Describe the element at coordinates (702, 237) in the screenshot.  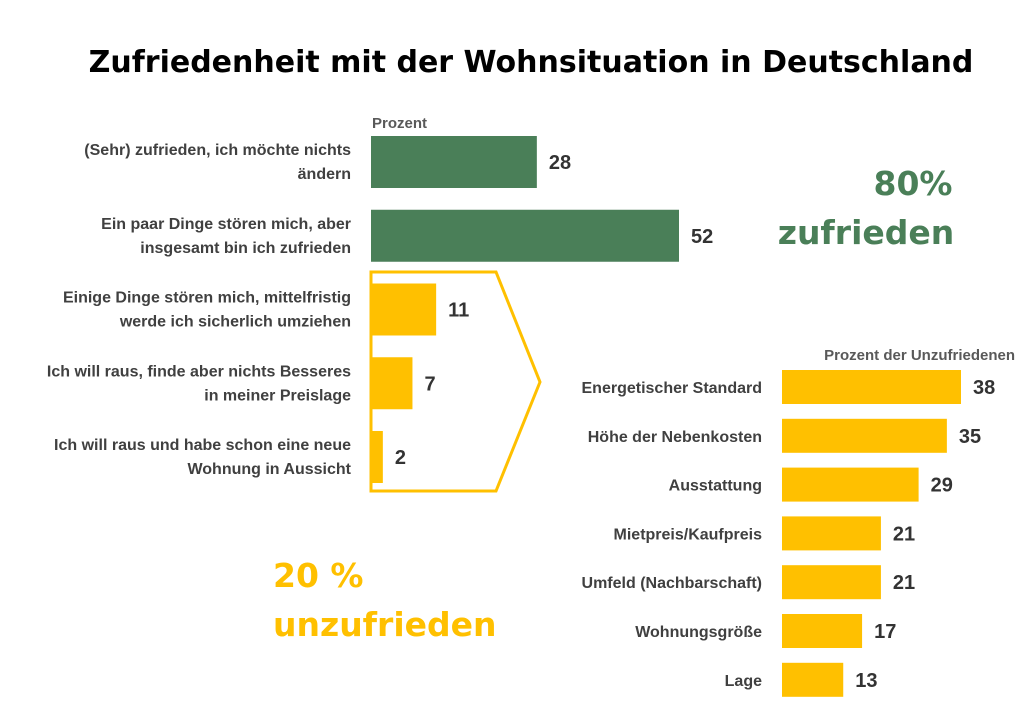
I see `left-value-label: 52` at that location.